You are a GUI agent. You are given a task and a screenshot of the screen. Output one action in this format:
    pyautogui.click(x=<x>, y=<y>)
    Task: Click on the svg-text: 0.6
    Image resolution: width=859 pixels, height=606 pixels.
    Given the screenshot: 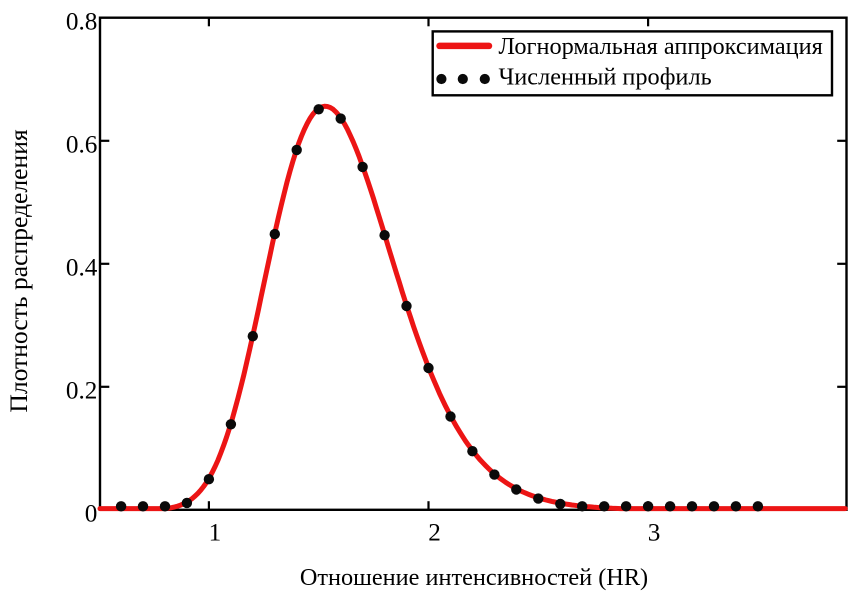 What is the action you would take?
    pyautogui.click(x=81, y=145)
    